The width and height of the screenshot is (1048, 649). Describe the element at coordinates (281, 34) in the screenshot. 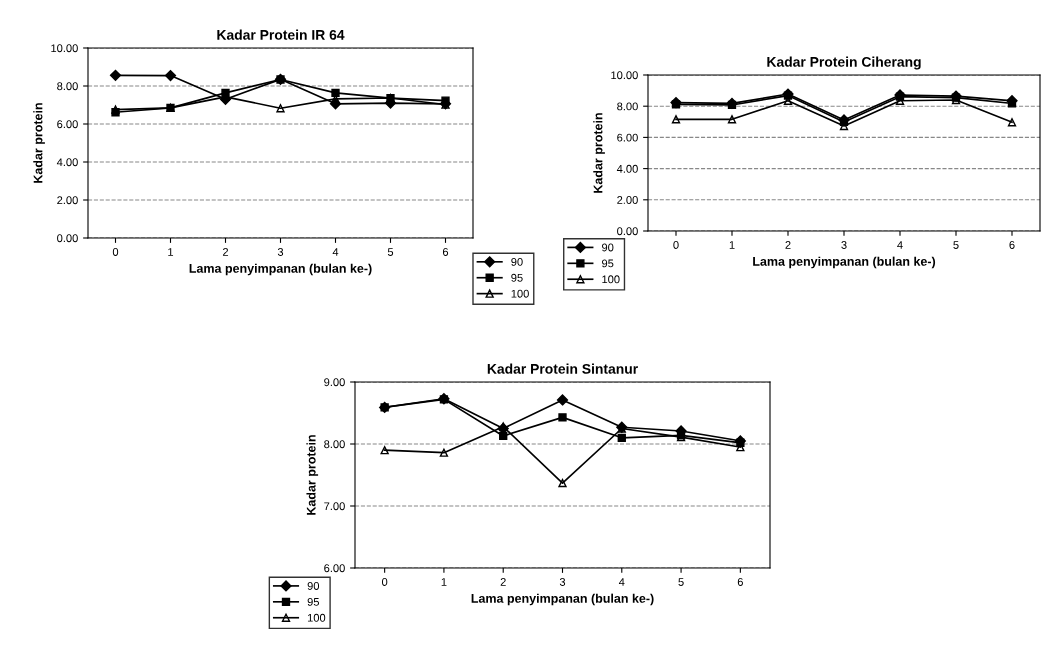

I see `chart-title: Kadar Protein IR 64` at that location.